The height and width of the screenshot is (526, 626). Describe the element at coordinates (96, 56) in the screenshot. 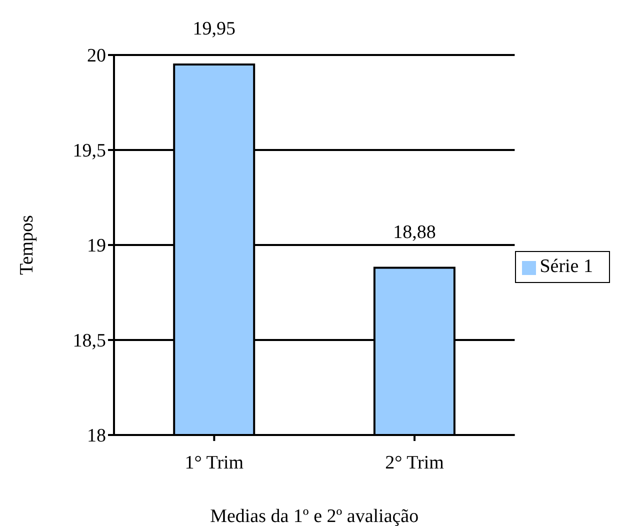

I see `y-tick-label: 20` at that location.